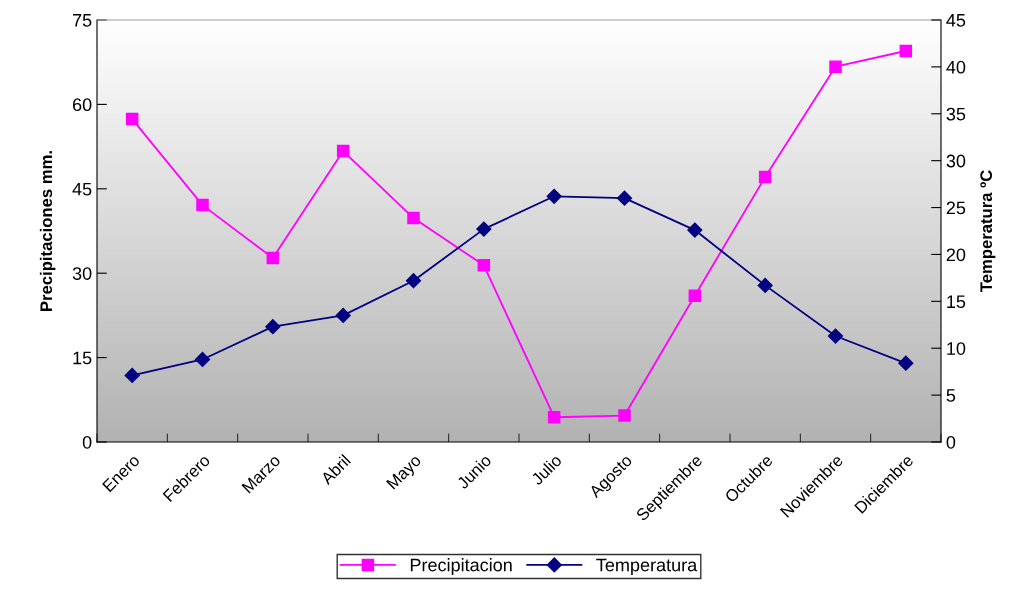 Image resolution: width=1026 pixels, height=596 pixels. Describe the element at coordinates (82, 358) in the screenshot. I see `y-tick-label: 15` at that location.